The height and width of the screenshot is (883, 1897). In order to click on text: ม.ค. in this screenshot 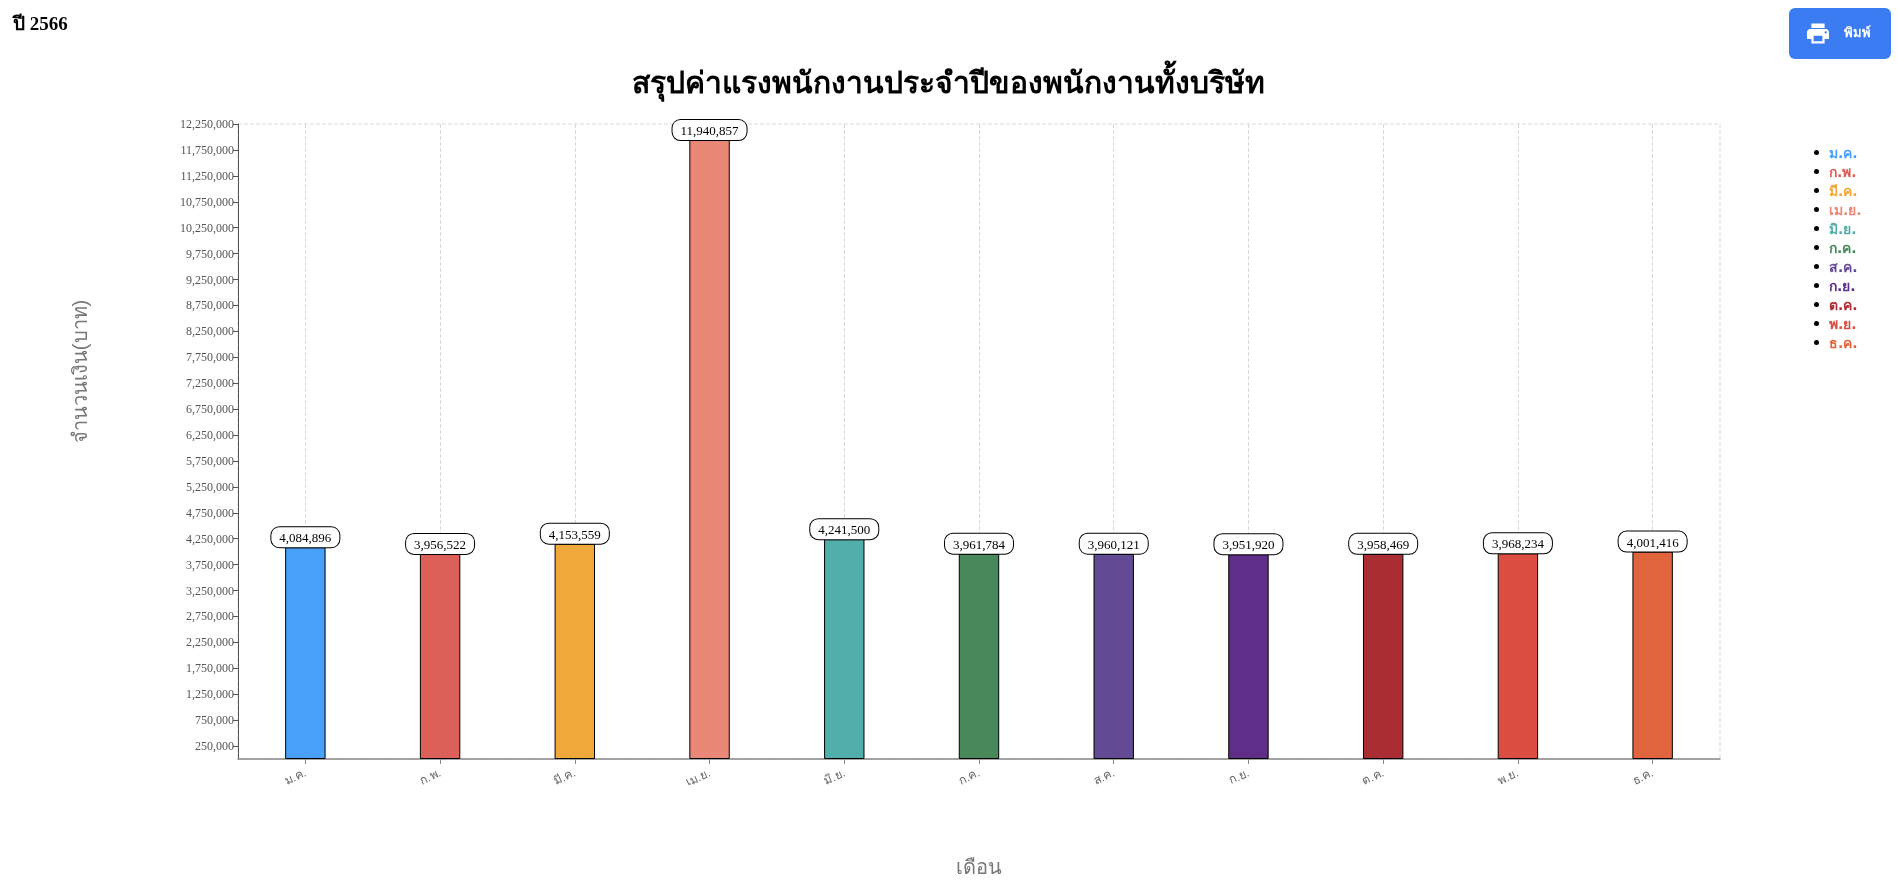, I will do `click(1843, 153)`.